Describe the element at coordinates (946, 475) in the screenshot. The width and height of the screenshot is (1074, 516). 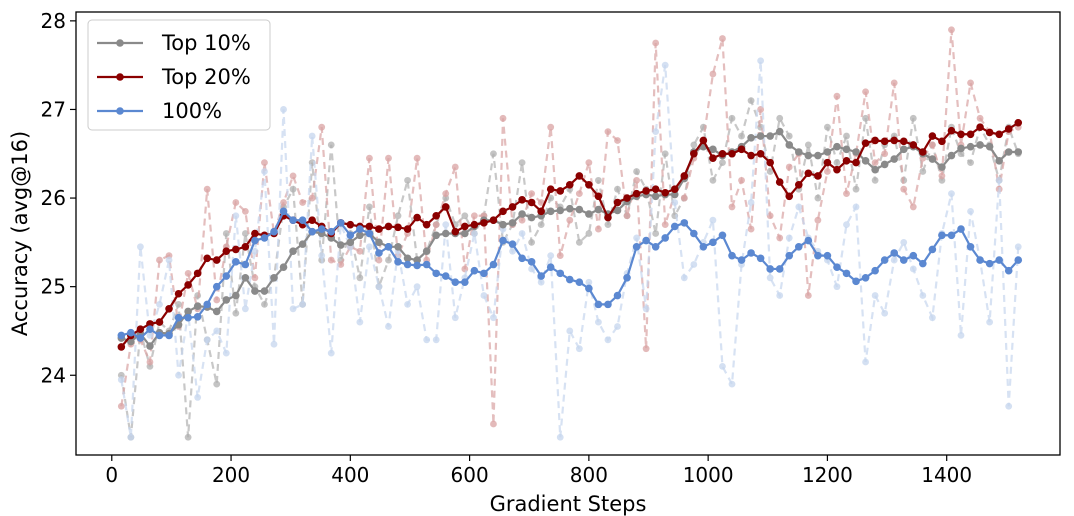
I see `x-tick-label: 1400` at that location.